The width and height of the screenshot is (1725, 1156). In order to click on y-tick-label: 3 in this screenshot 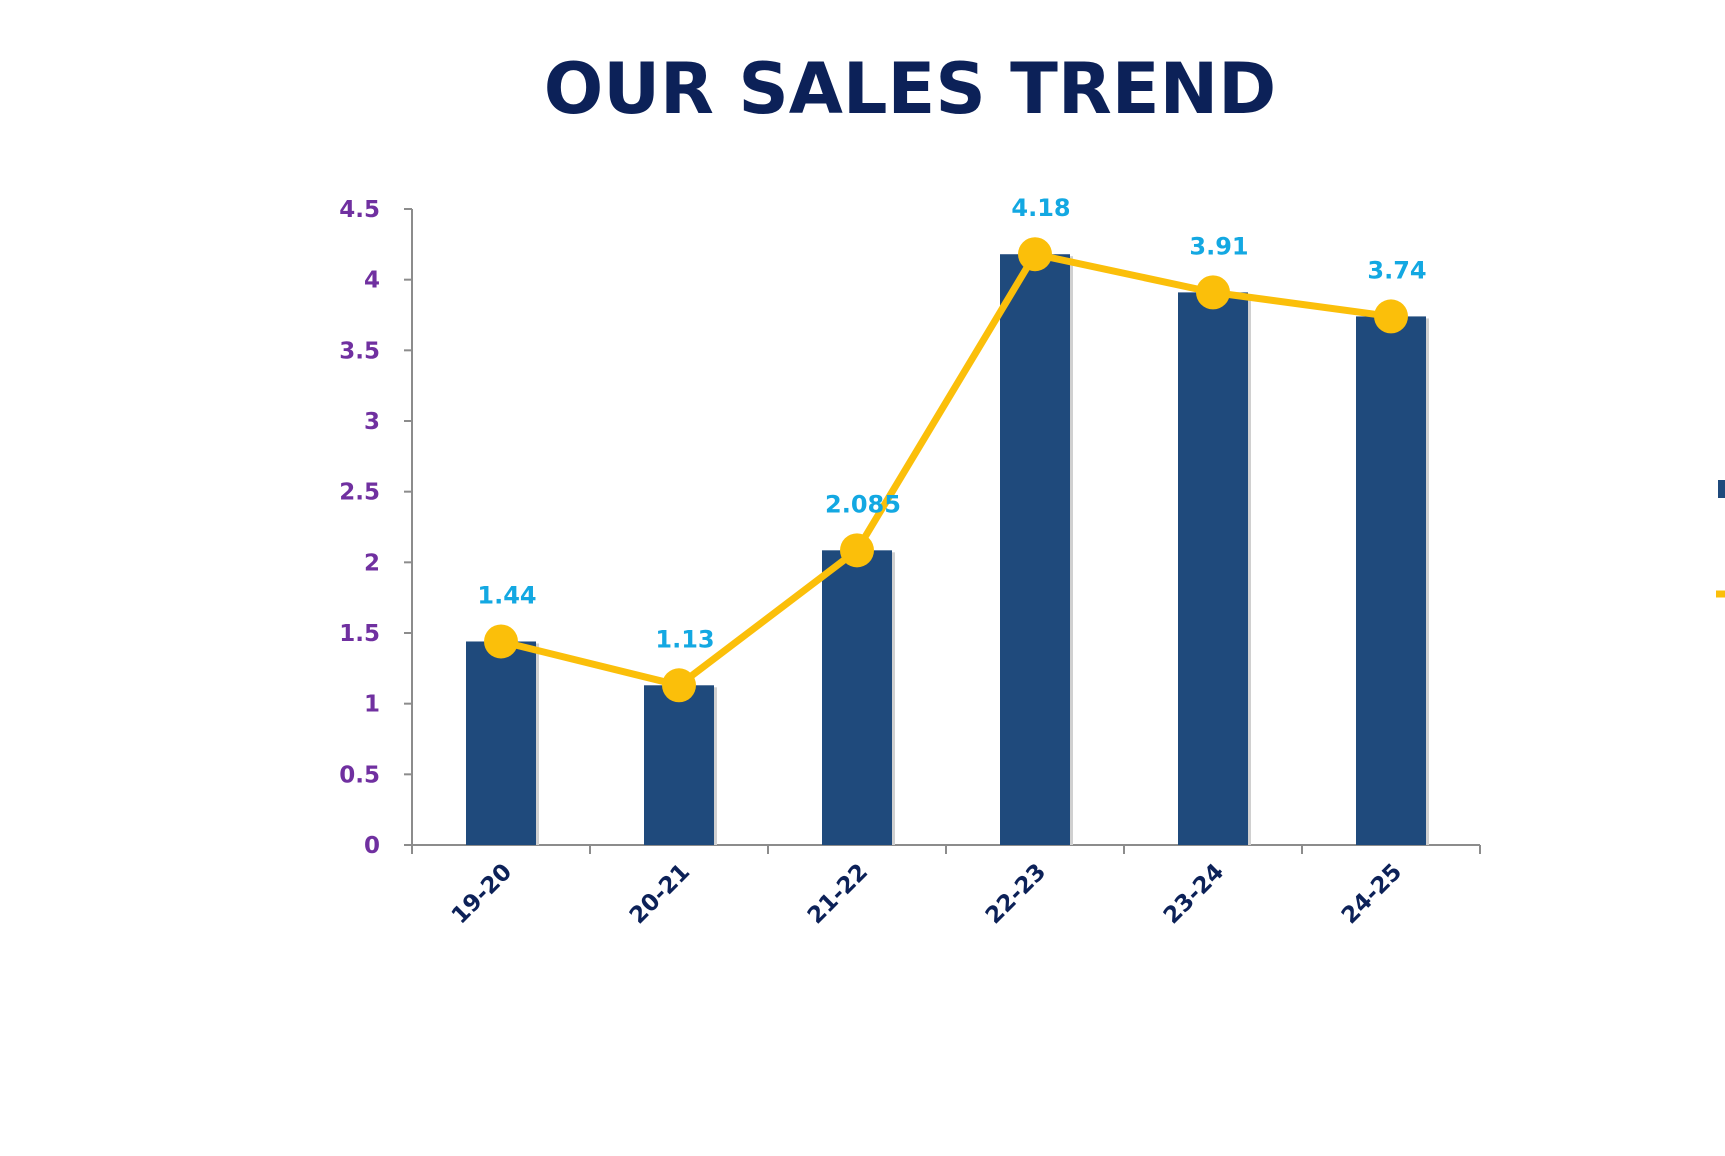, I will do `click(372, 422)`.